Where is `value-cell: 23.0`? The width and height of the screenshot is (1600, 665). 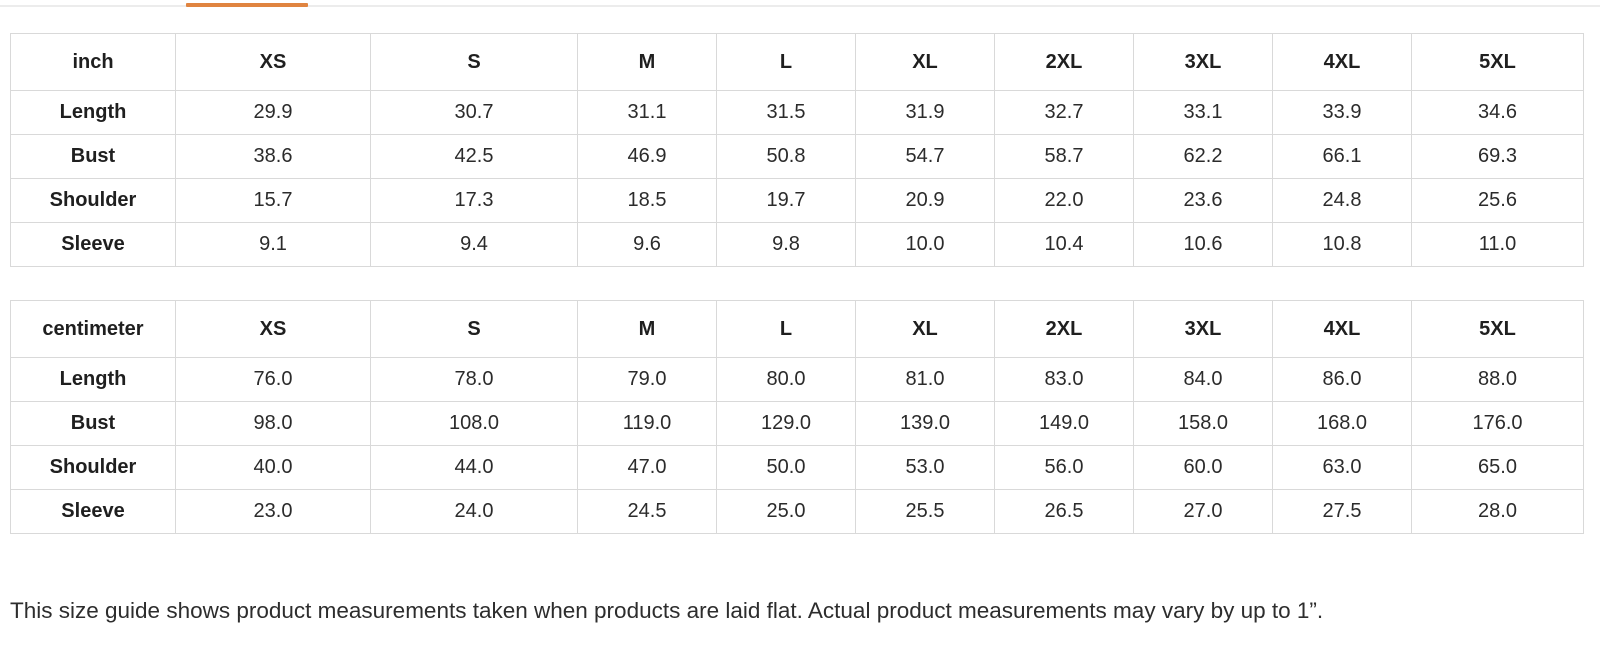
value-cell: 23.0 is located at coordinates (273, 511).